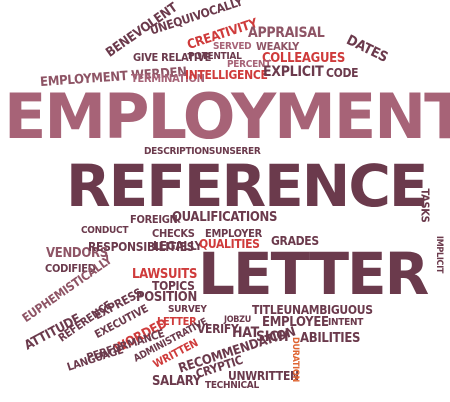 Image resolution: width=450 pixels, height=402 pixels. What do you see at coordinates (293, 72) in the screenshot?
I see `word-explicit: explicit` at bounding box center [293, 72].